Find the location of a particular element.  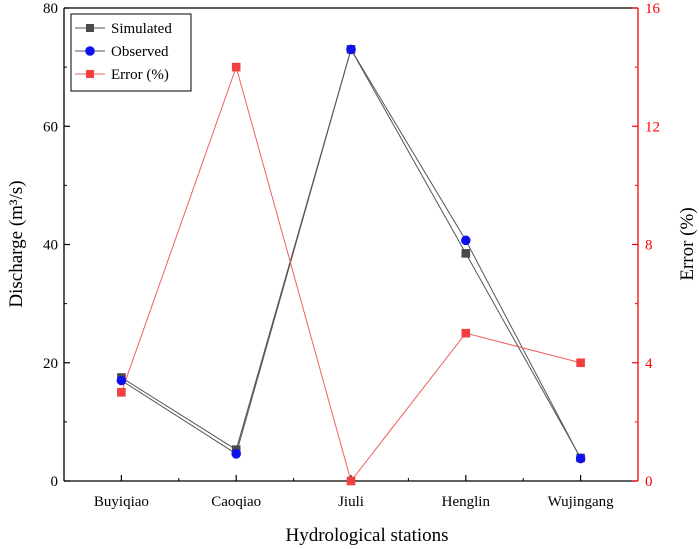

legend-label-0: Simulated is located at coordinates (141, 29).